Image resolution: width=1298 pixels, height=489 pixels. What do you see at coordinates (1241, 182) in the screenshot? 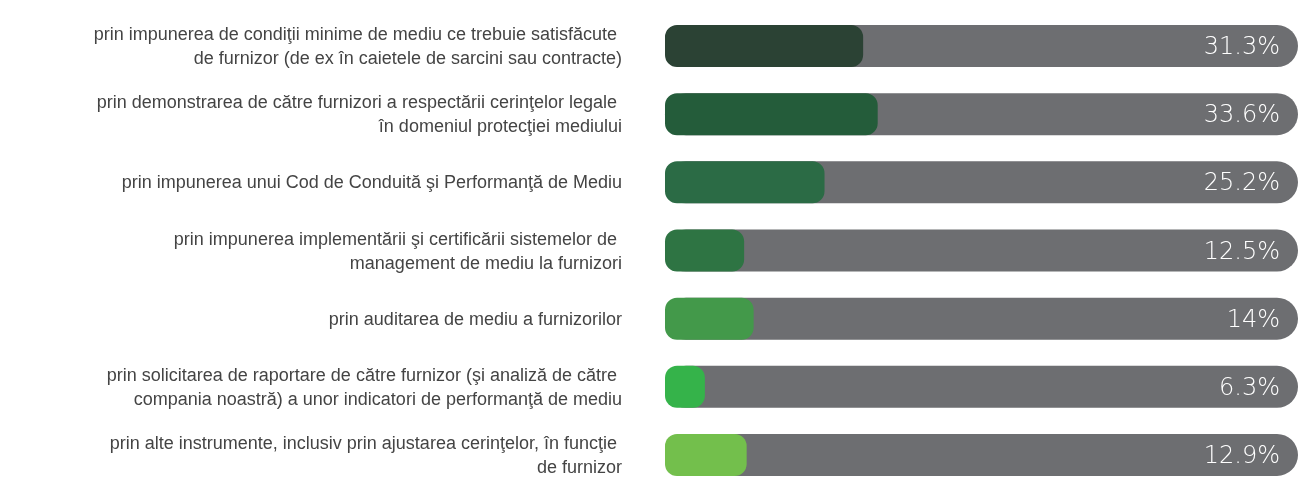
I see `data-label: 25.2%` at bounding box center [1241, 182].